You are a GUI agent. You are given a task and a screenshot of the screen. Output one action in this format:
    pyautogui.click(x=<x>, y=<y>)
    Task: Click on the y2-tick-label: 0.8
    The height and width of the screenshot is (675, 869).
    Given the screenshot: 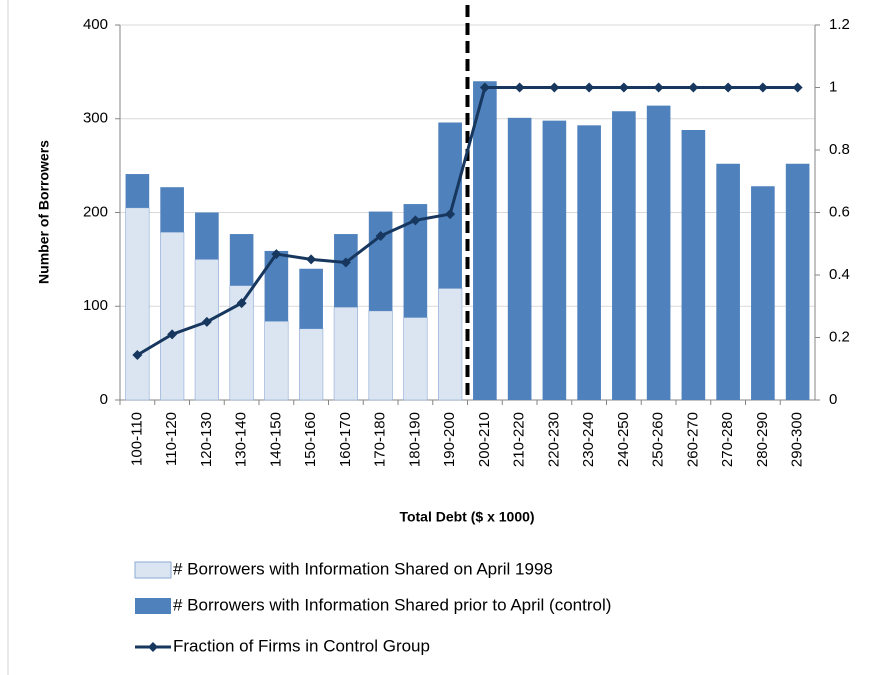 What is the action you would take?
    pyautogui.click(x=839, y=149)
    